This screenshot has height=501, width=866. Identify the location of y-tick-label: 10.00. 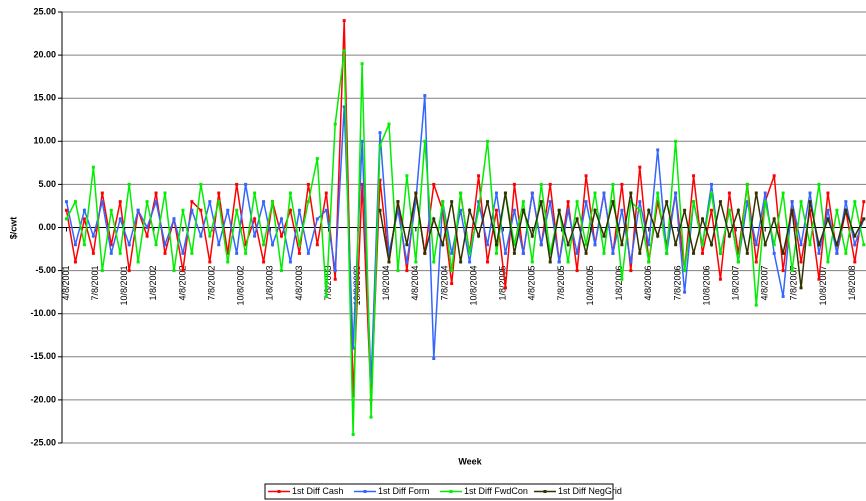
(44, 141).